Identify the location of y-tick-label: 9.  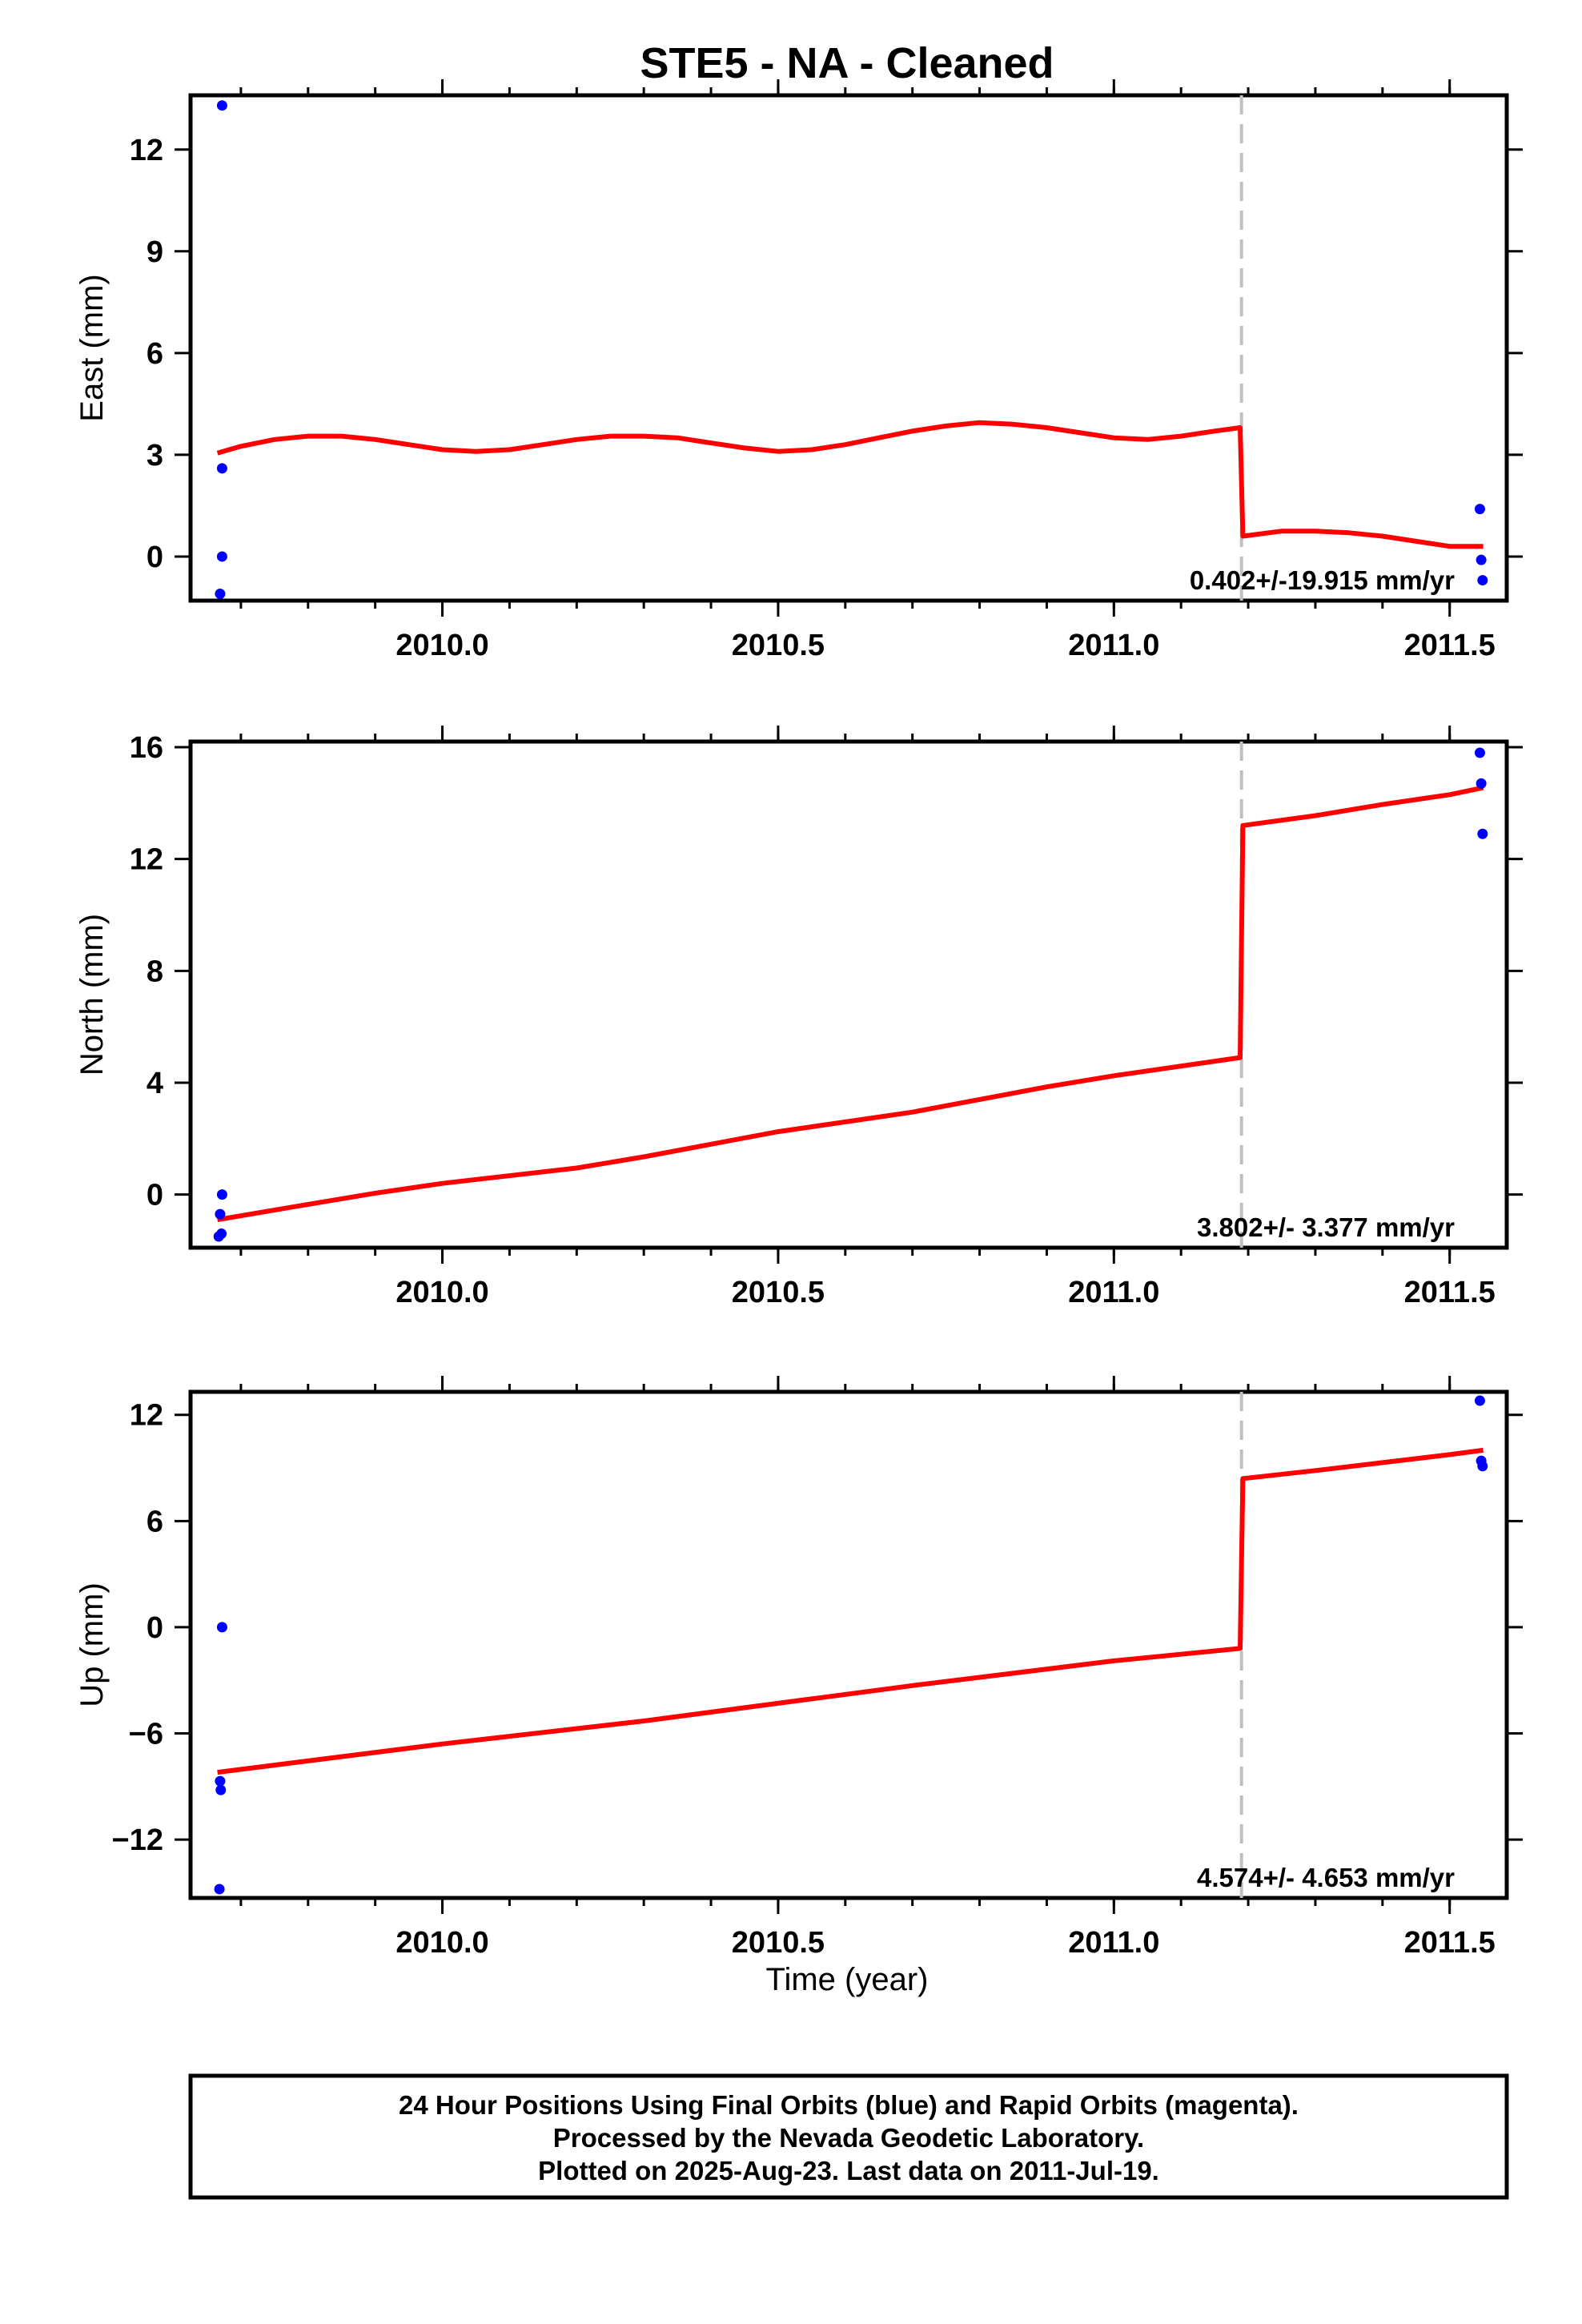
(155, 252).